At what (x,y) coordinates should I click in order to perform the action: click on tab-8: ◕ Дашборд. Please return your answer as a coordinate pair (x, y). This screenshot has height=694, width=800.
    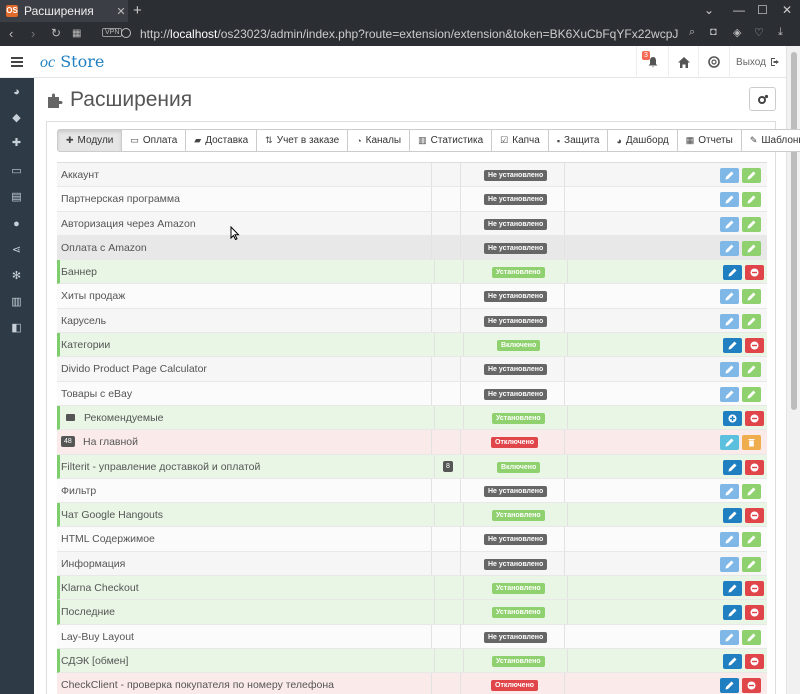
    Looking at the image, I should click on (643, 140).